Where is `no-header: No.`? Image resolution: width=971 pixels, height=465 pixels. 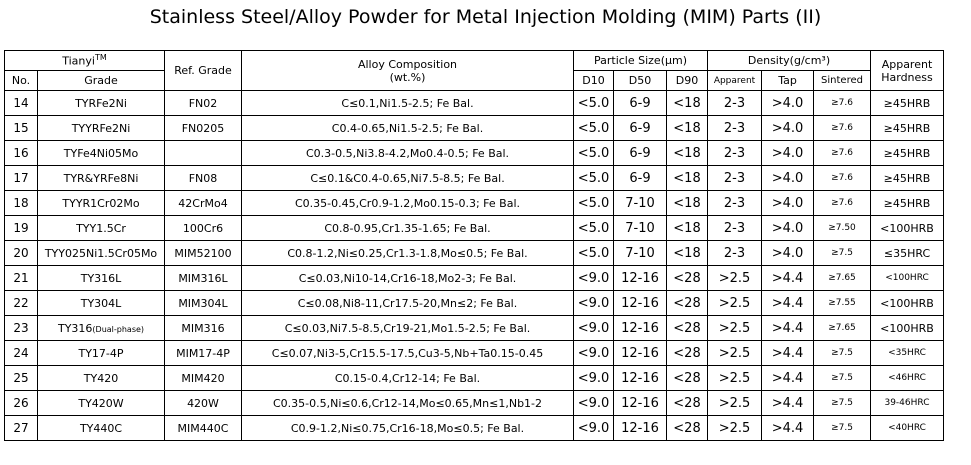
no-header: No. is located at coordinates (21, 80).